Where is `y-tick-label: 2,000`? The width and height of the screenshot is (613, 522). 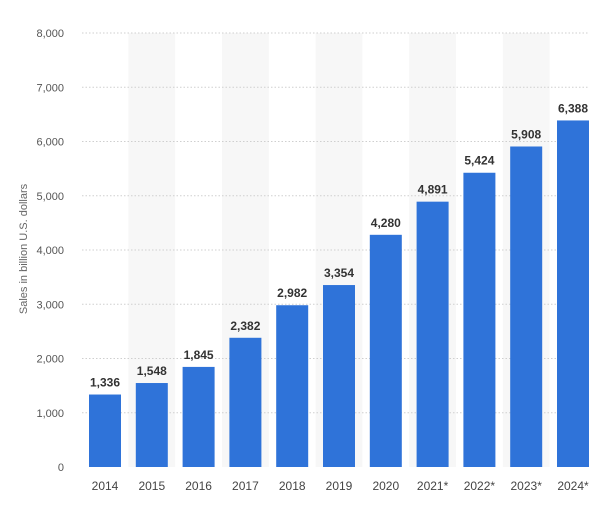
y-tick-label: 2,000 is located at coordinates (50, 360).